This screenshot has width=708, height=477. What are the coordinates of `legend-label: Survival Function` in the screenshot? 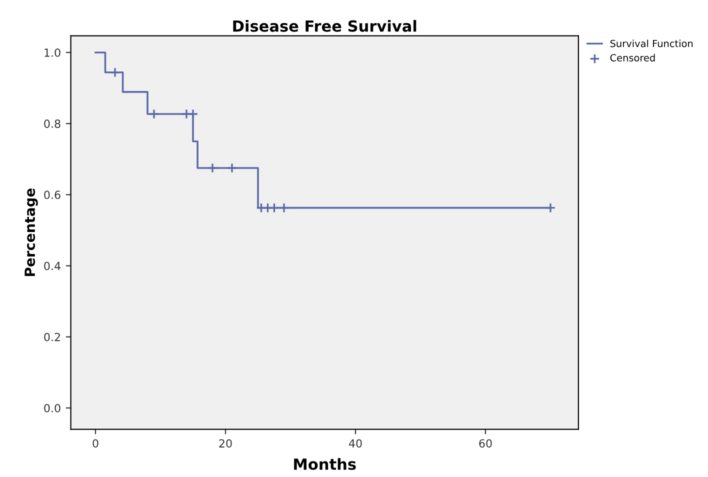 It's located at (651, 44).